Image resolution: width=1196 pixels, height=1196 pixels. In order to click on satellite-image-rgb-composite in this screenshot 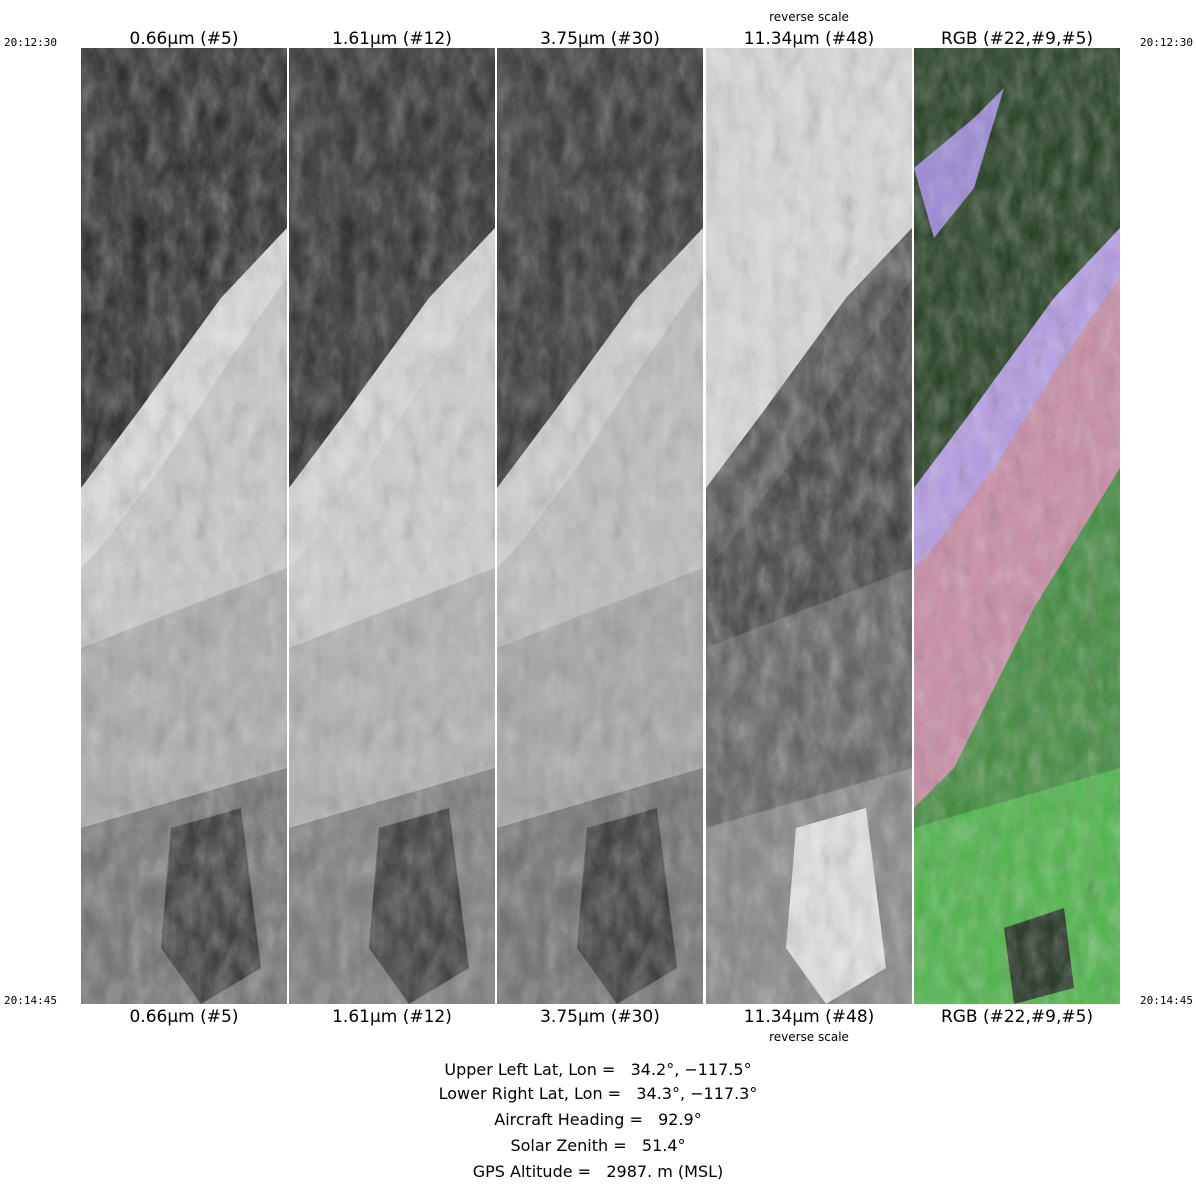, I will do `click(1017, 526)`.